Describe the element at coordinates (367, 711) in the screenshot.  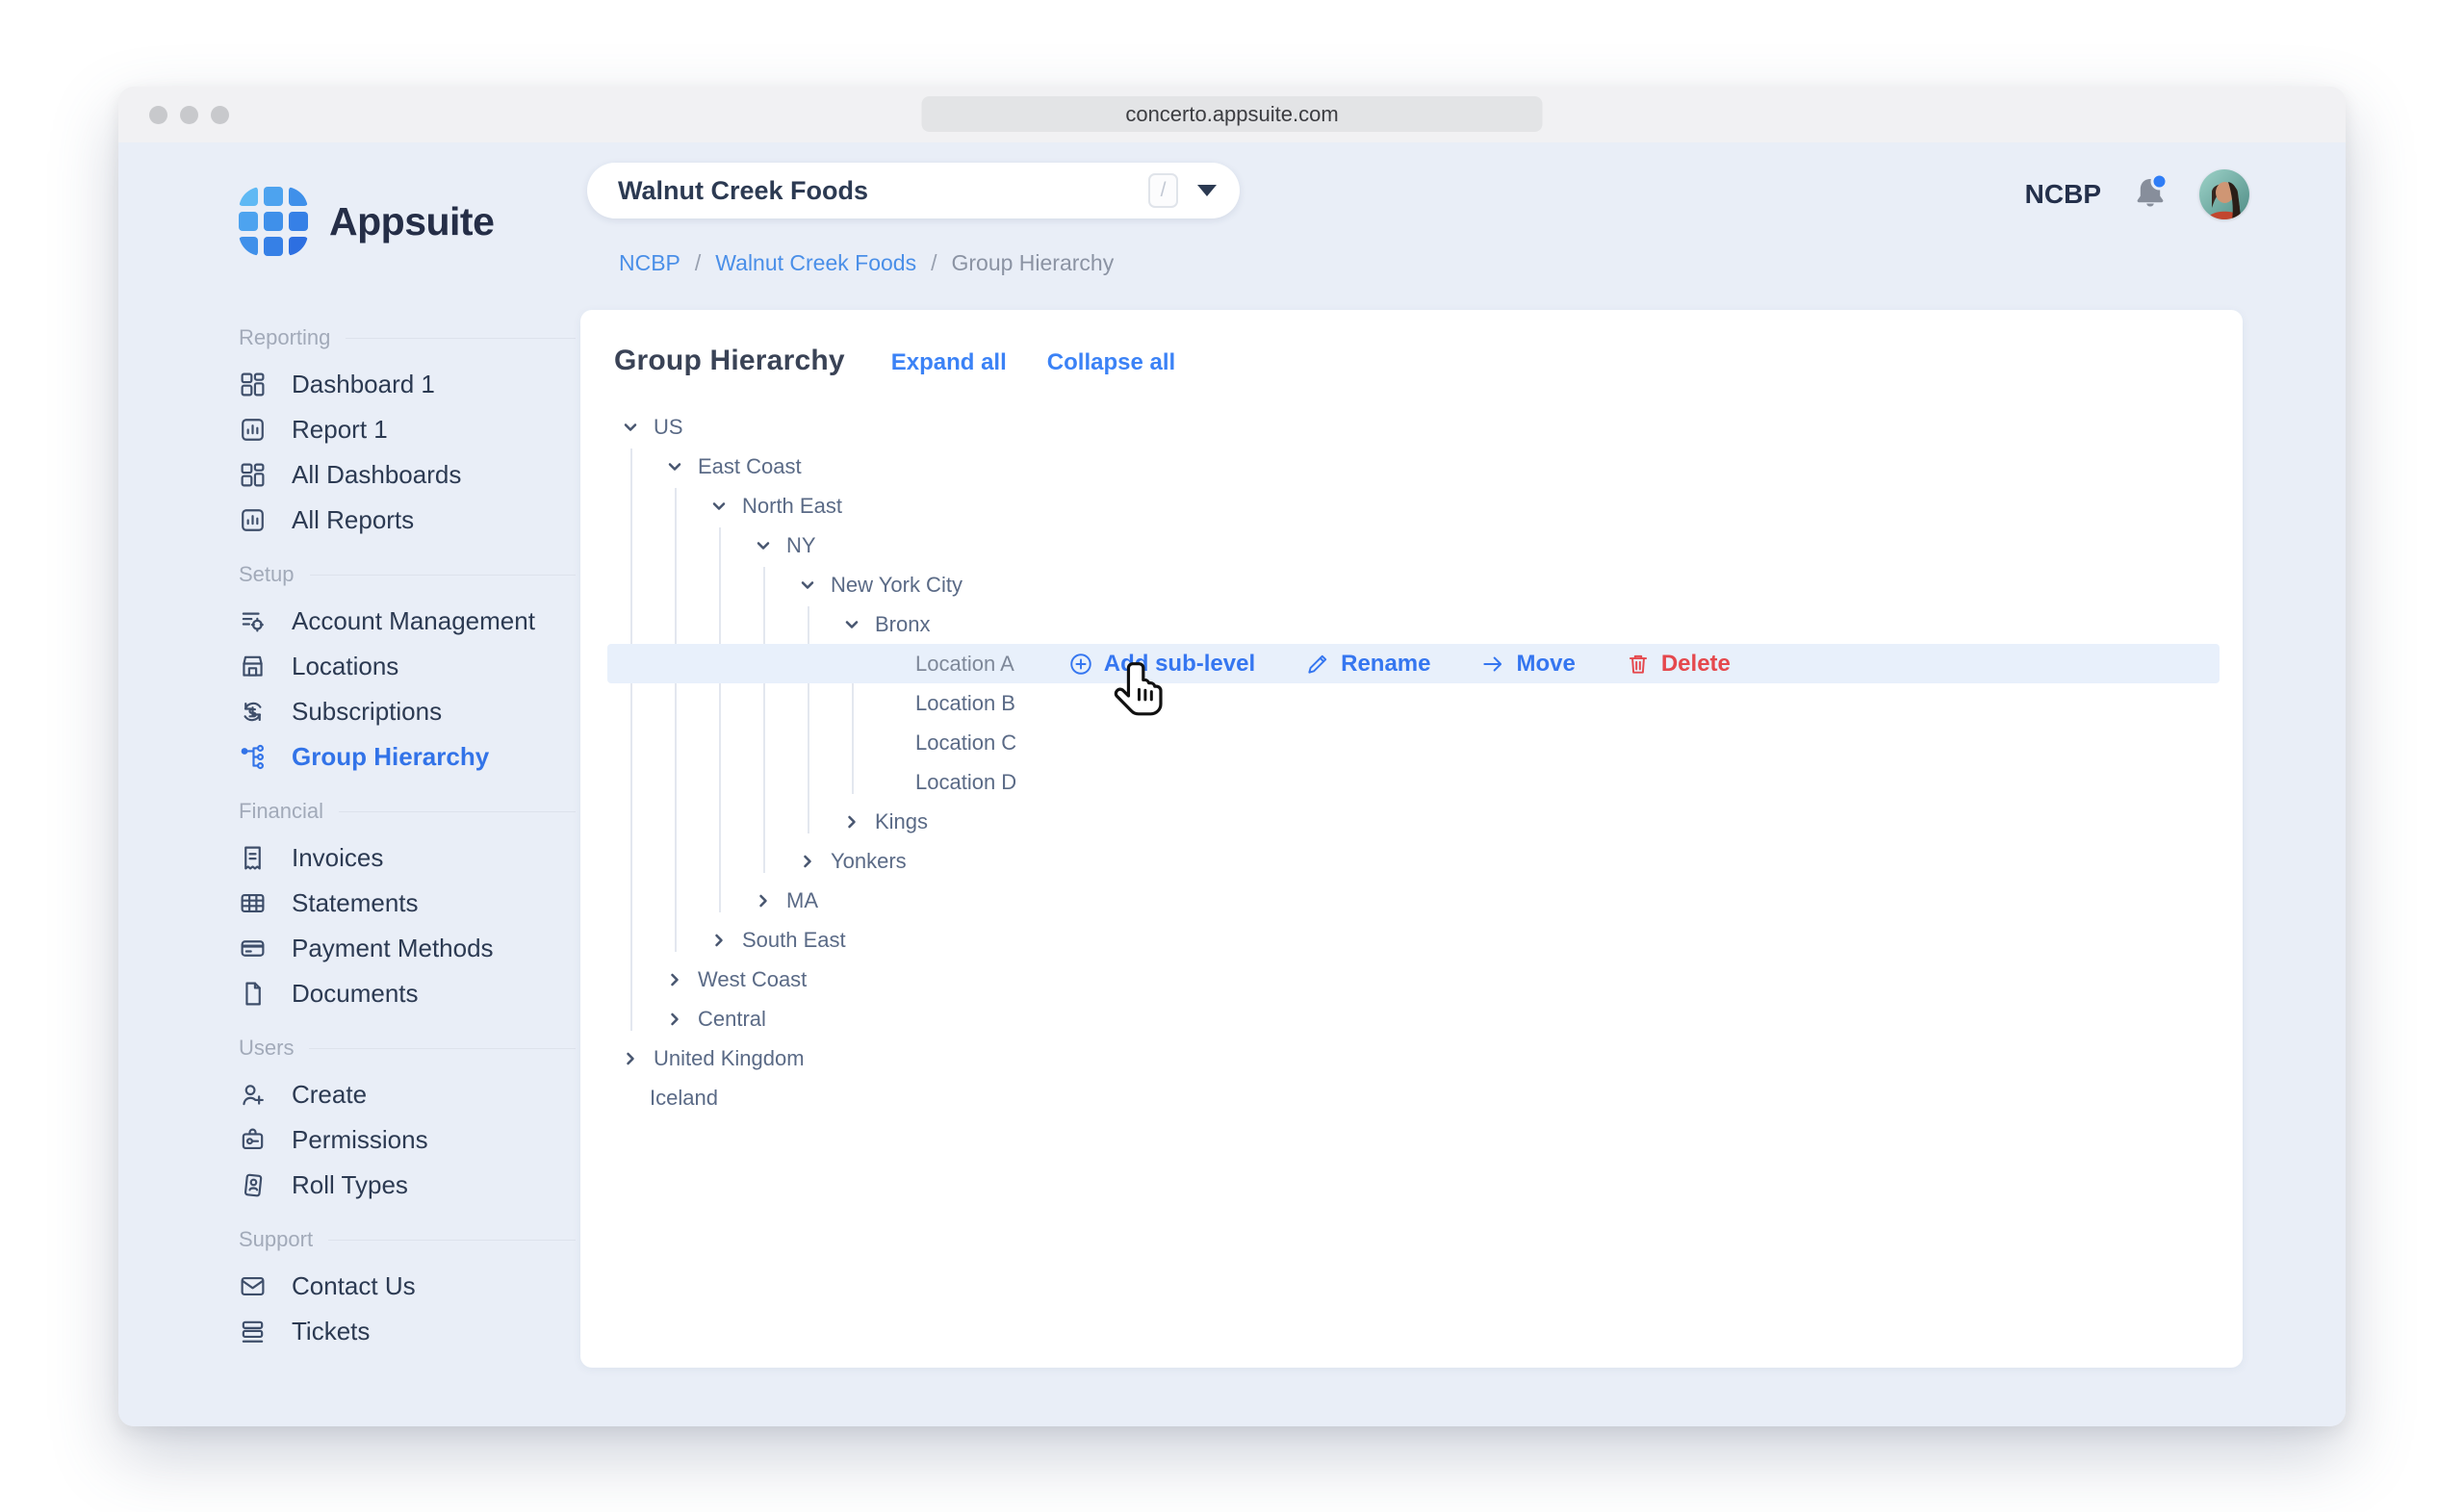
I see `sidebar-item-label: Subscriptions` at that location.